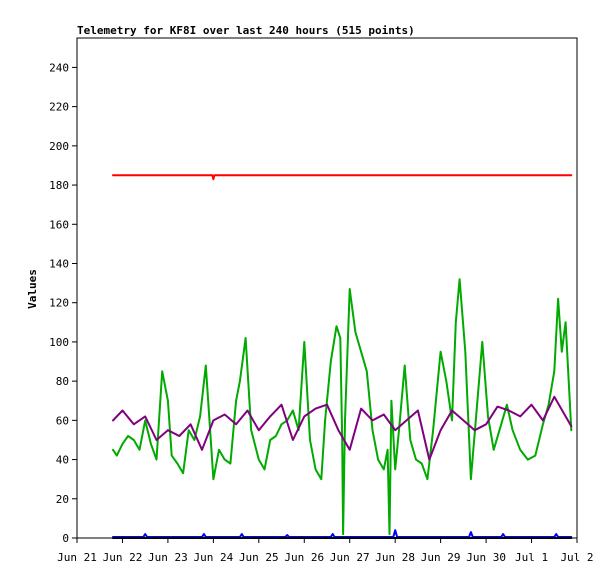 The width and height of the screenshot is (615, 579). I want to click on y-tick-label: 60, so click(62, 420).